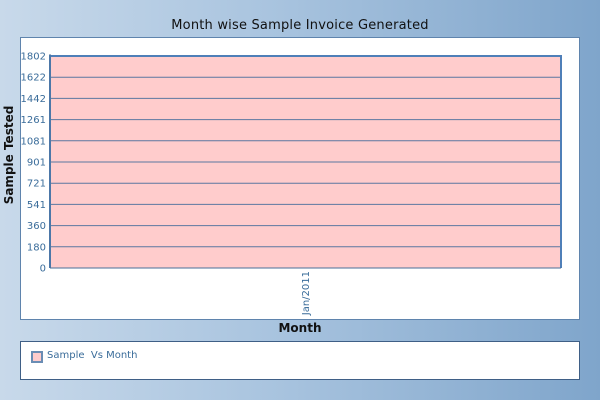 The width and height of the screenshot is (600, 400). What do you see at coordinates (36, 226) in the screenshot?
I see `y-tick-label: 360` at bounding box center [36, 226].